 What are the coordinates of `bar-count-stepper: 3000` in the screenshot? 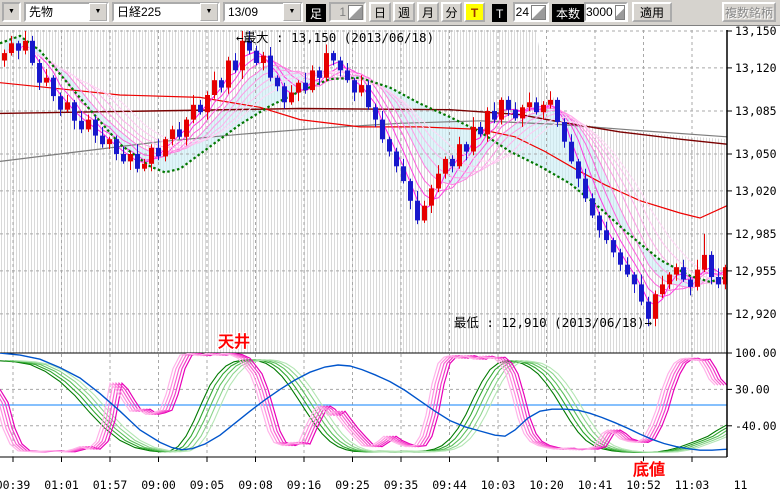 It's located at (606, 12).